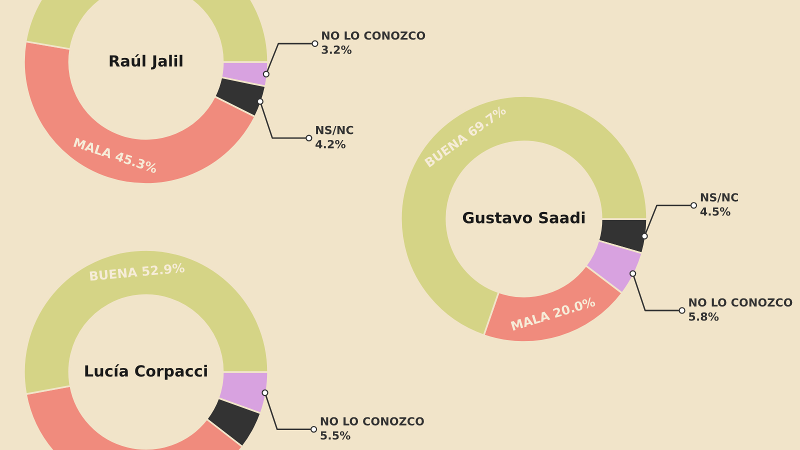 The width and height of the screenshot is (800, 450). What do you see at coordinates (715, 211) in the screenshot?
I see `data-label: 4.5%` at bounding box center [715, 211].